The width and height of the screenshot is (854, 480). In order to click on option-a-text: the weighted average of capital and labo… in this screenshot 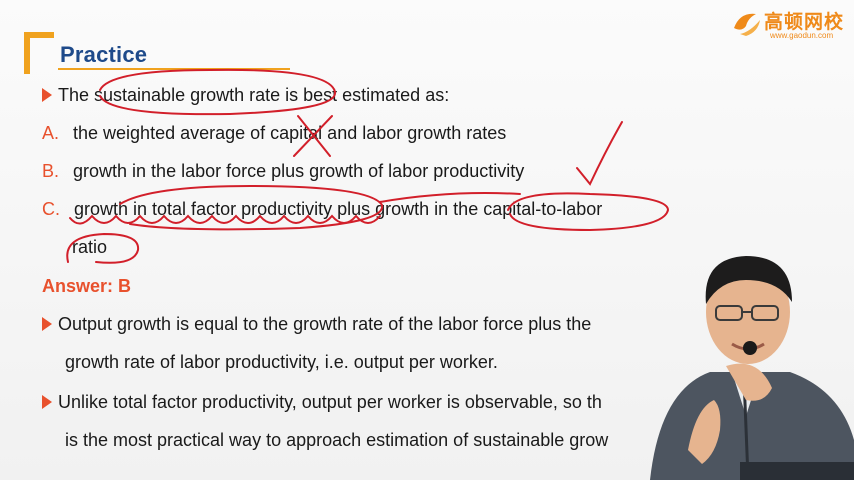, I will do `click(290, 133)`.